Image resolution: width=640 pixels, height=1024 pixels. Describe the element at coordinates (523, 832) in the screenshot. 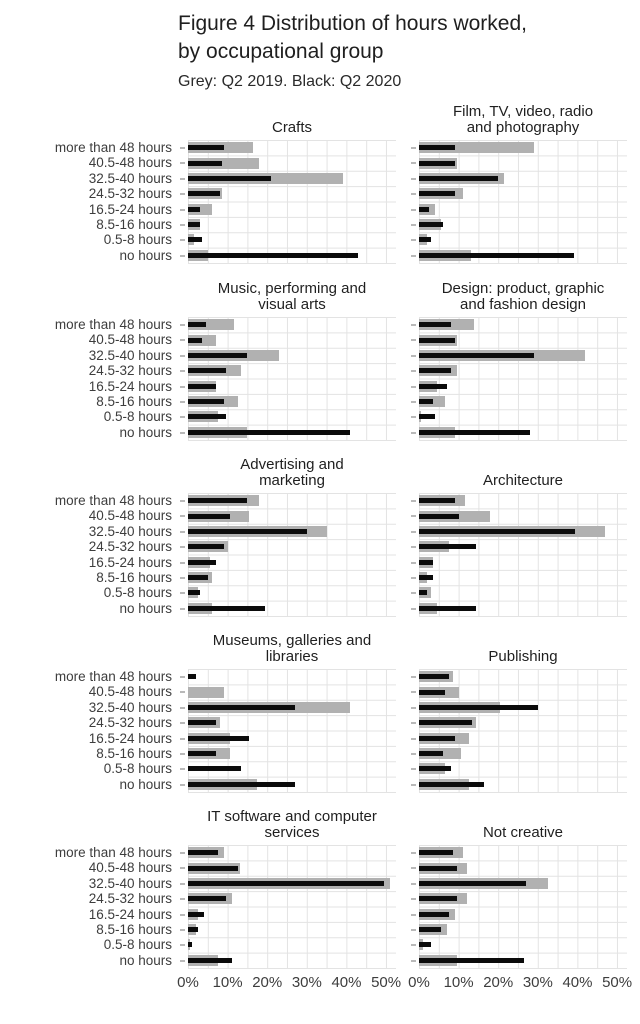

I see `panel-title-not-creative: Not creative` at that location.